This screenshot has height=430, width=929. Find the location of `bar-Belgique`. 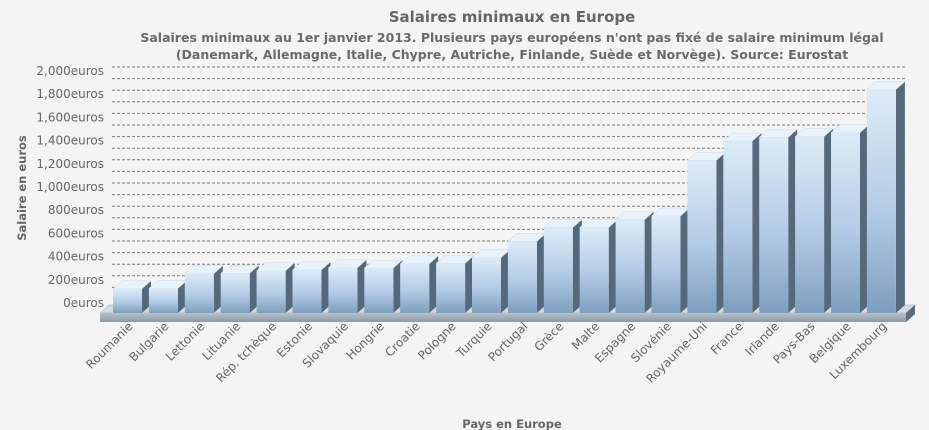

bar-Belgique is located at coordinates (850, 218).